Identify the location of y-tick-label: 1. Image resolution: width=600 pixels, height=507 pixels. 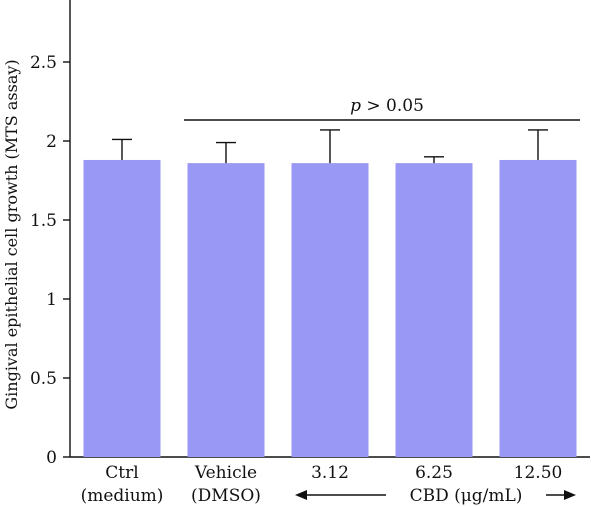
(51, 300).